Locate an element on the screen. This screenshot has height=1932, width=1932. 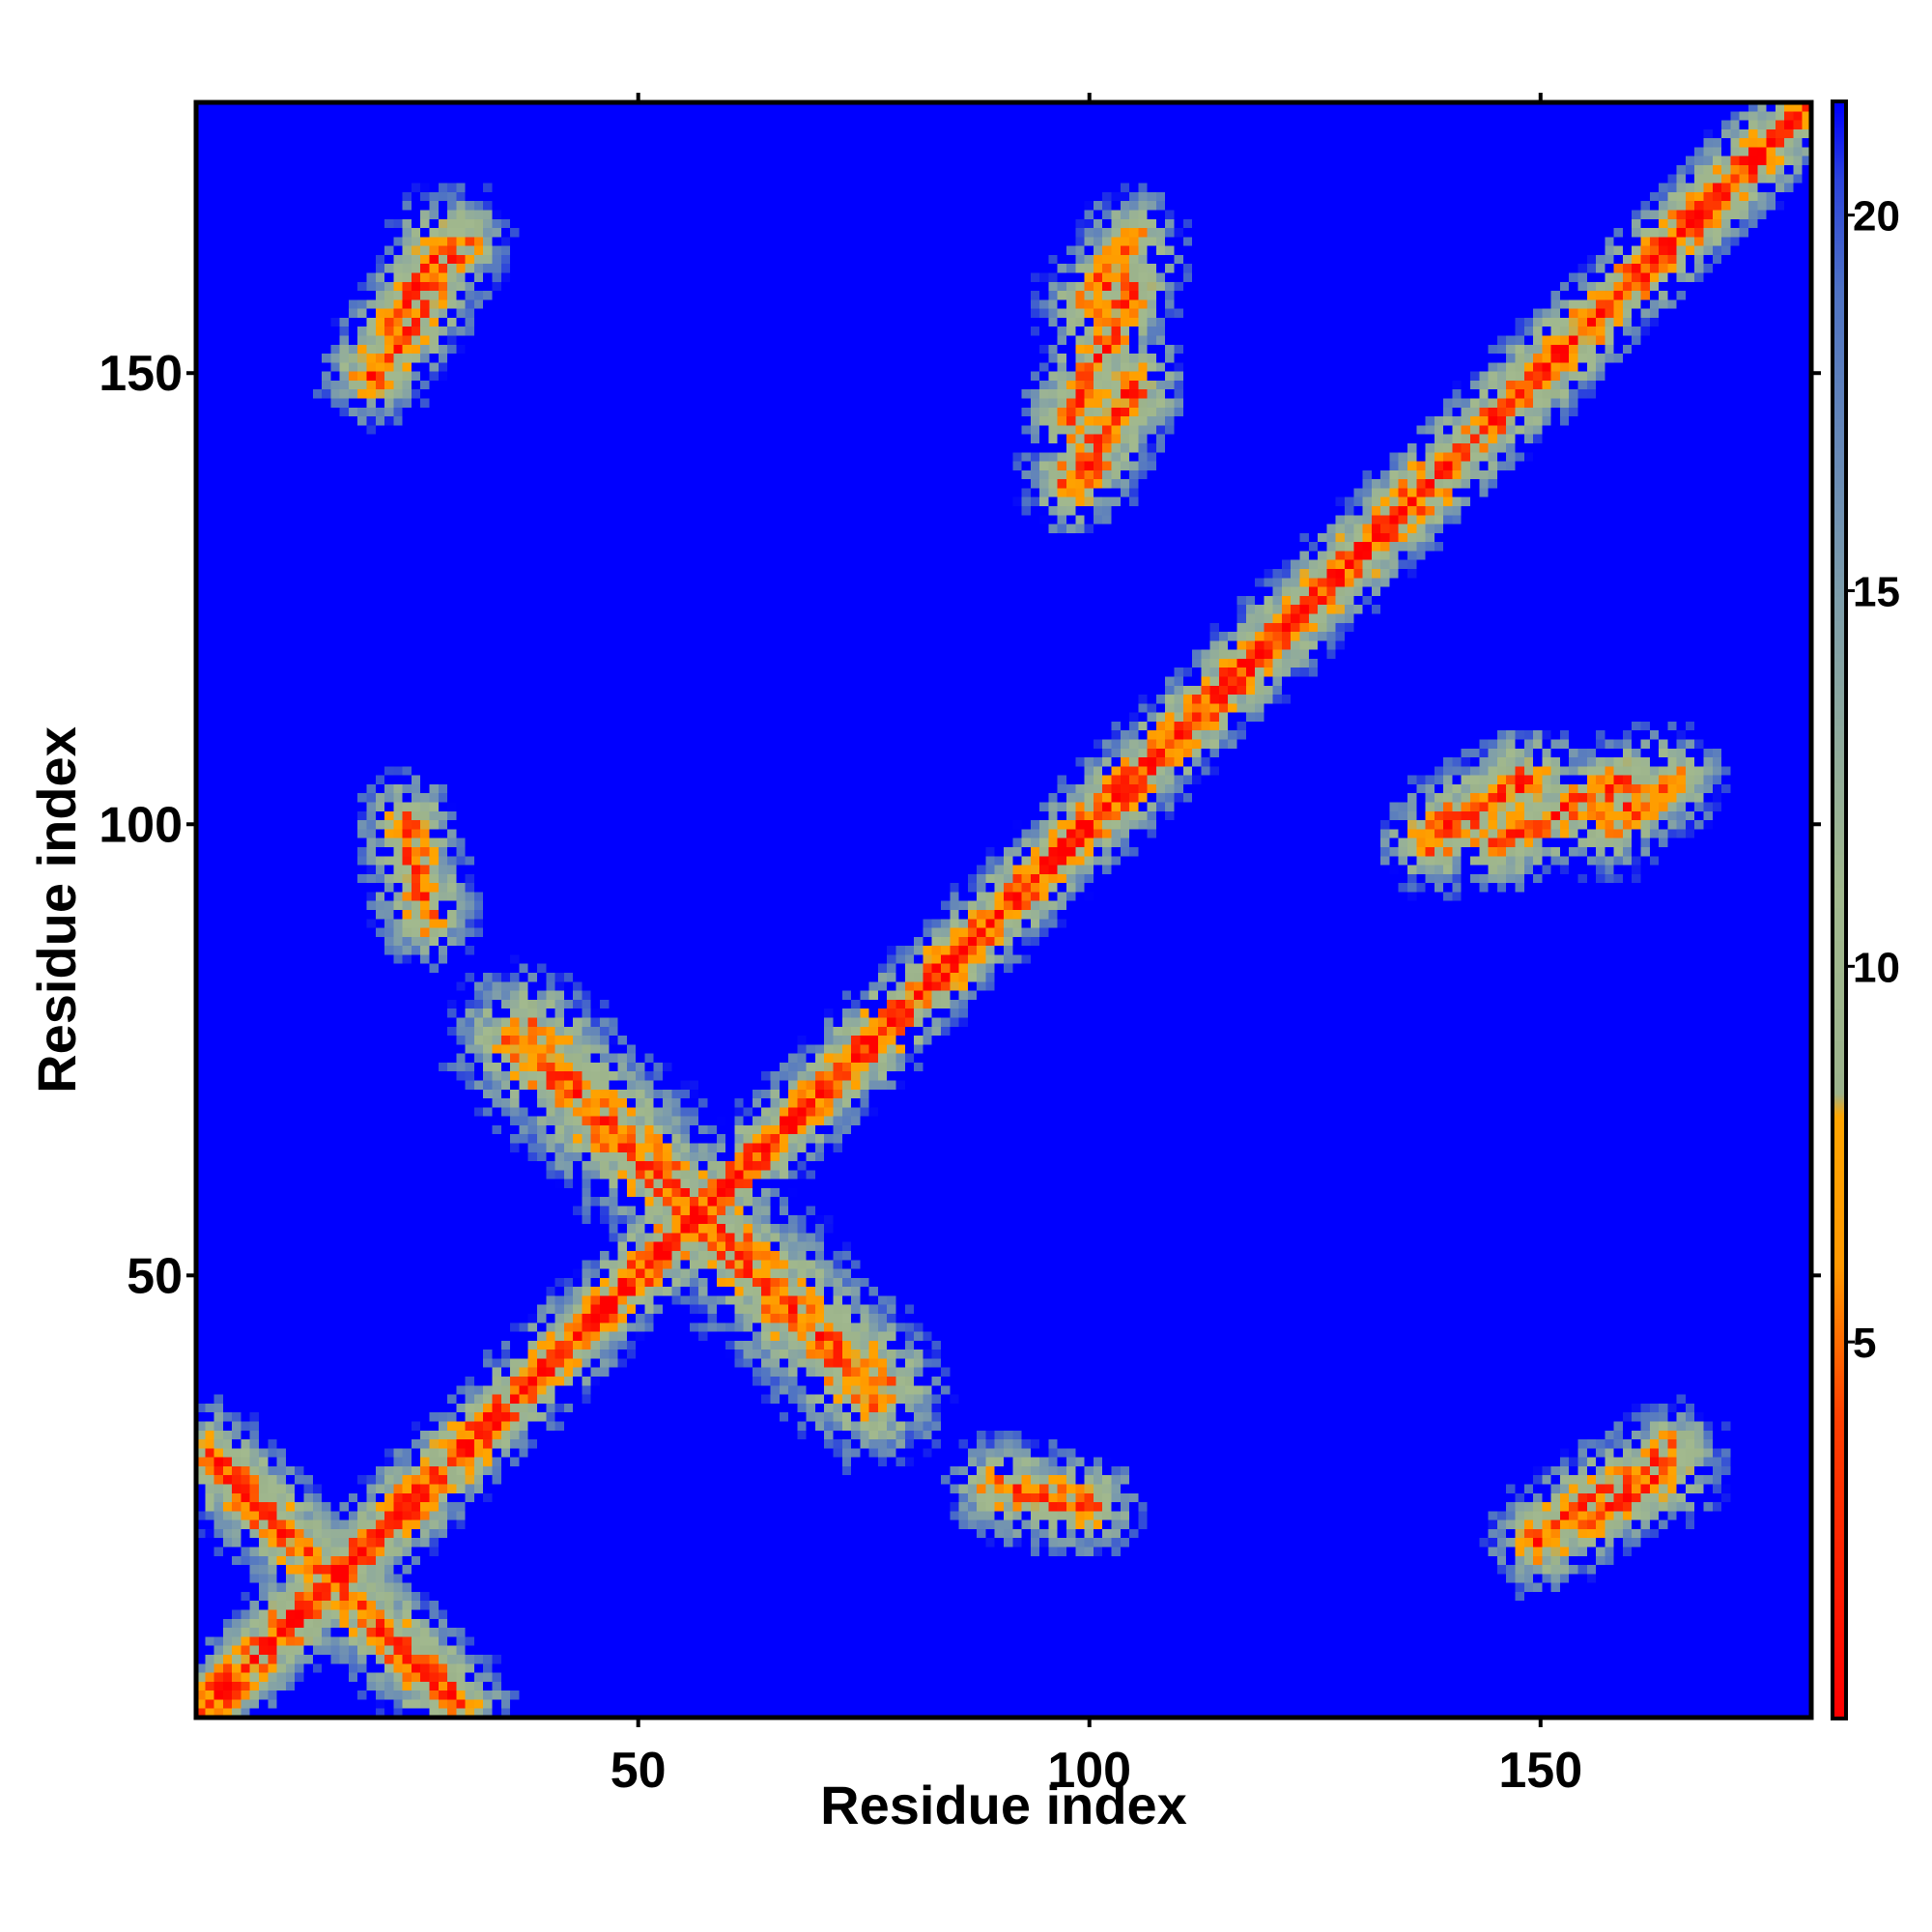
x-tick-label: 150 is located at coordinates (1540, 1771).